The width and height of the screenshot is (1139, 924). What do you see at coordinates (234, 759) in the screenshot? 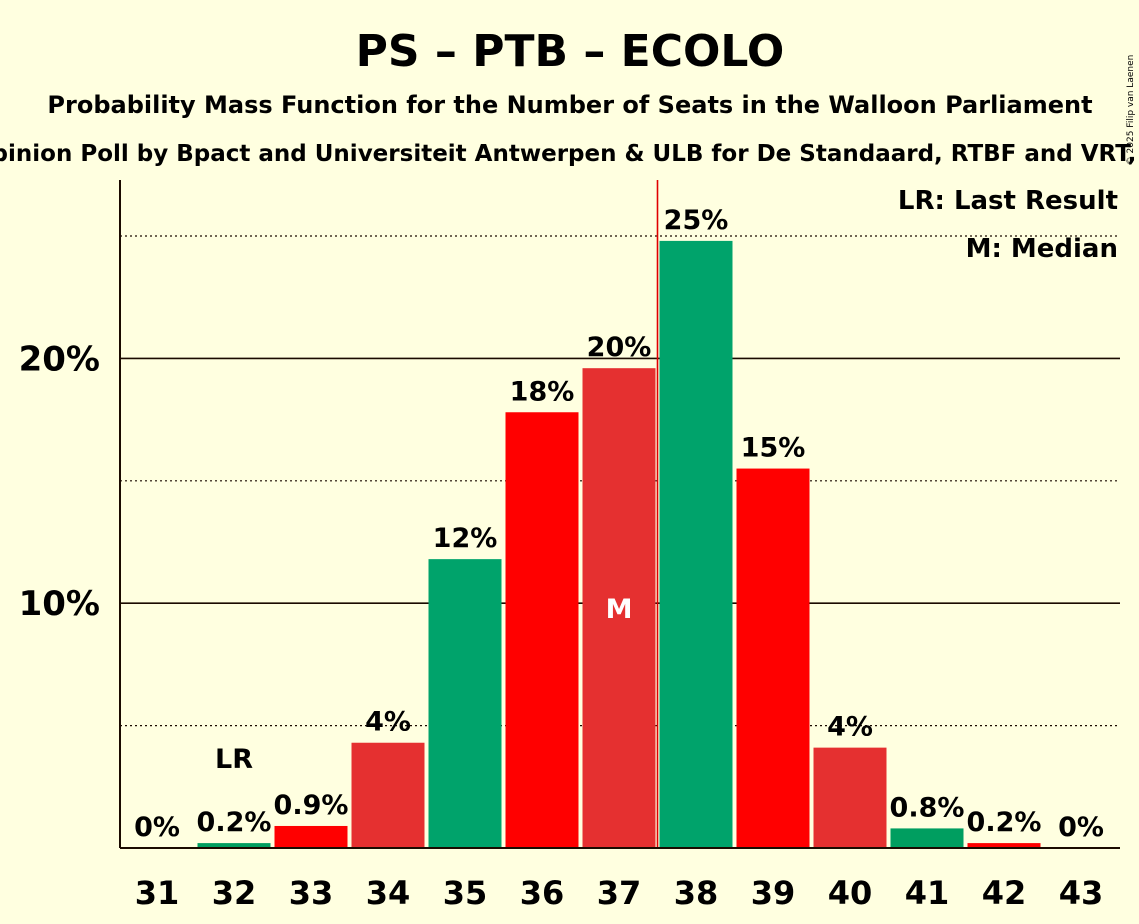
I see `last-result-marker: LR` at bounding box center [234, 759].